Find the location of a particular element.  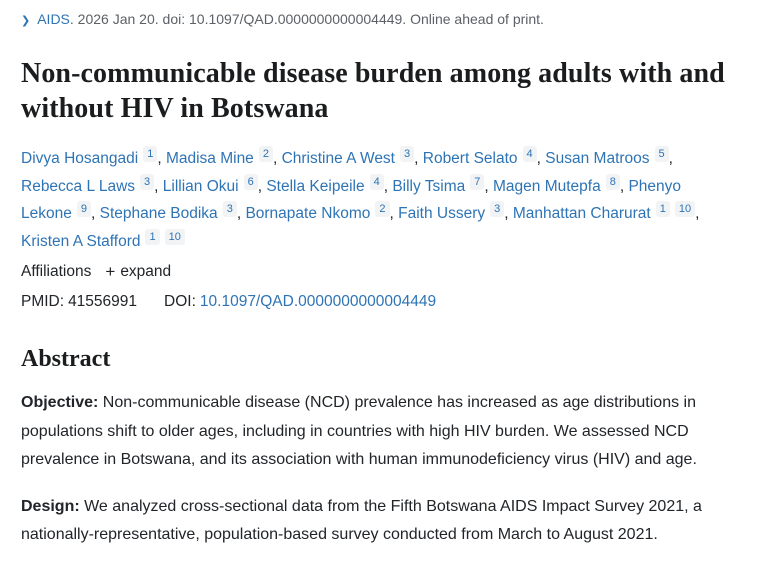

author: Bornapate Nkomo 2, is located at coordinates (322, 211).